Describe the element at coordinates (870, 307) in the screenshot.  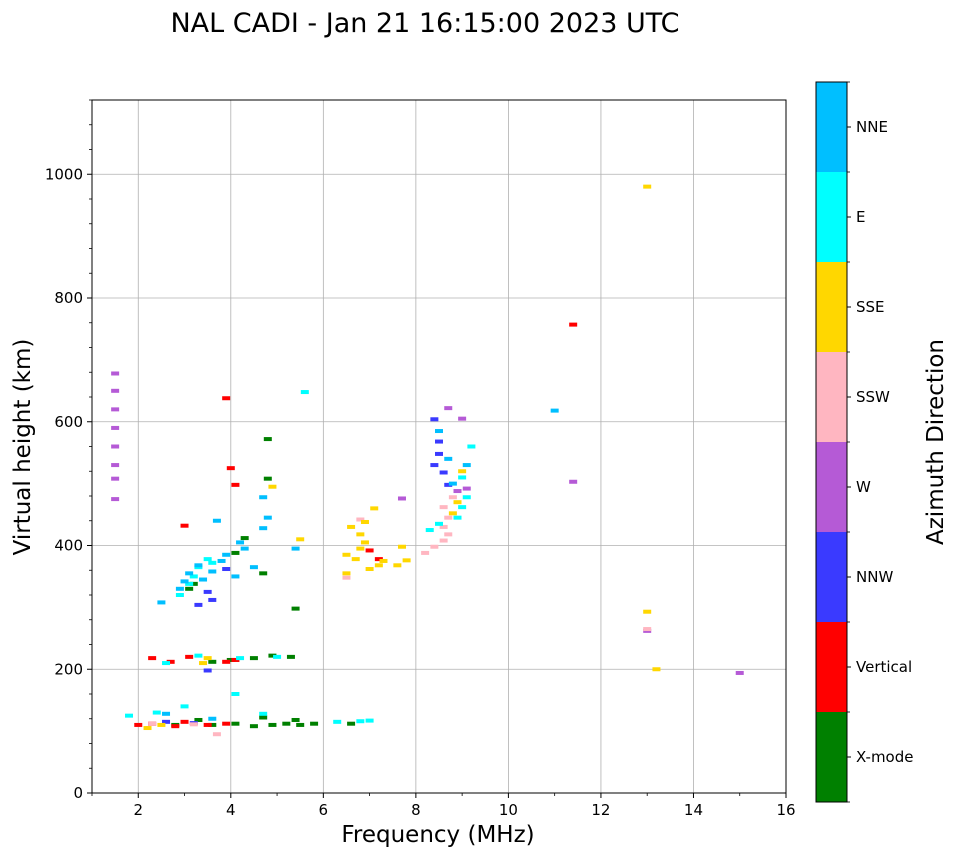
I see `colorbar-label: SSE` at that location.